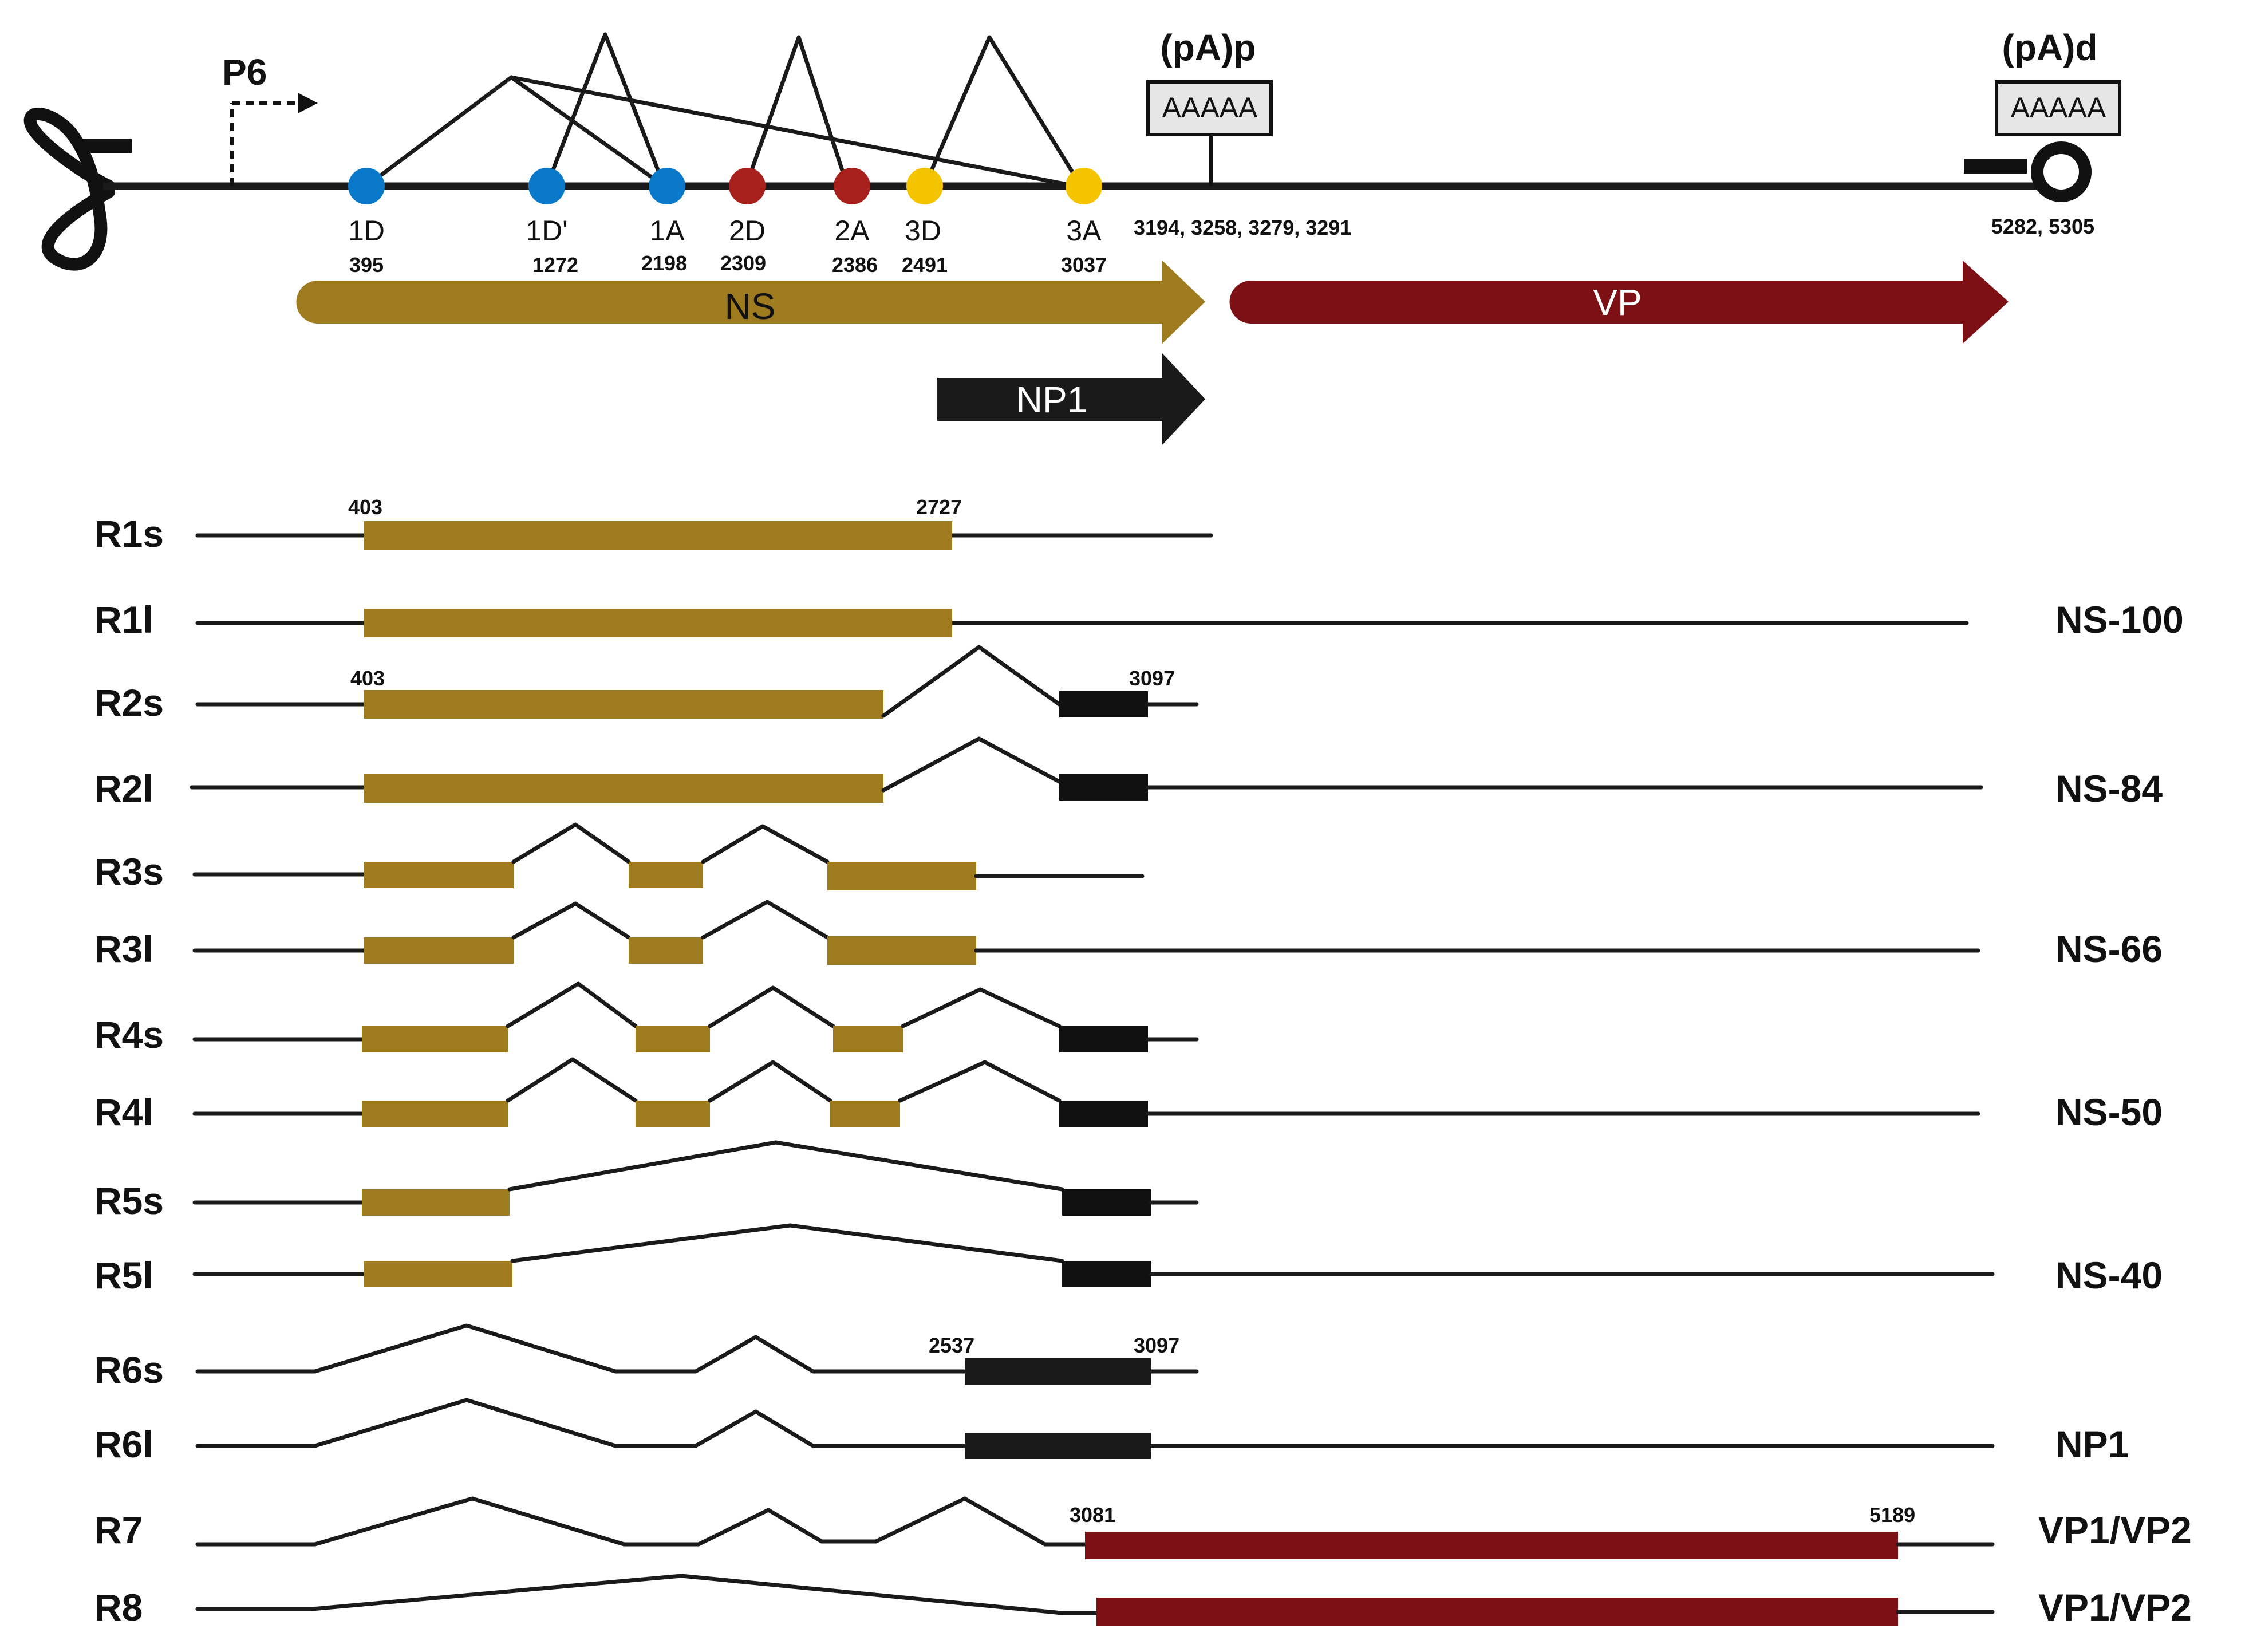 This screenshot has width=2249, height=1652. I want to click on transcript-name: R4s, so click(129, 1035).